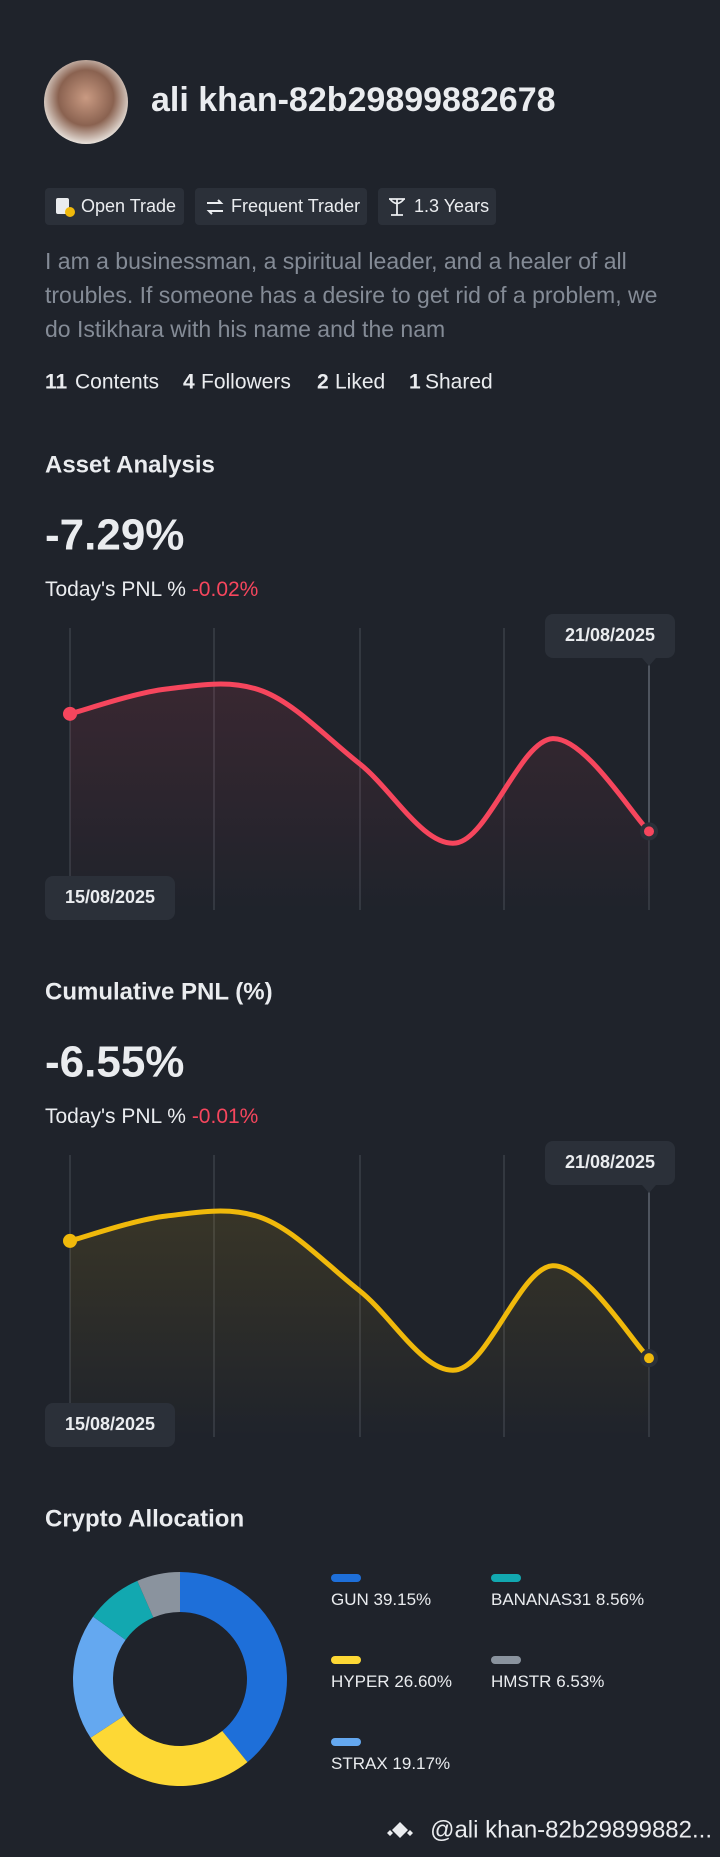 The image size is (720, 1857). Describe the element at coordinates (421, 1763) in the screenshot. I see `legend-value: 19.17%` at that location.